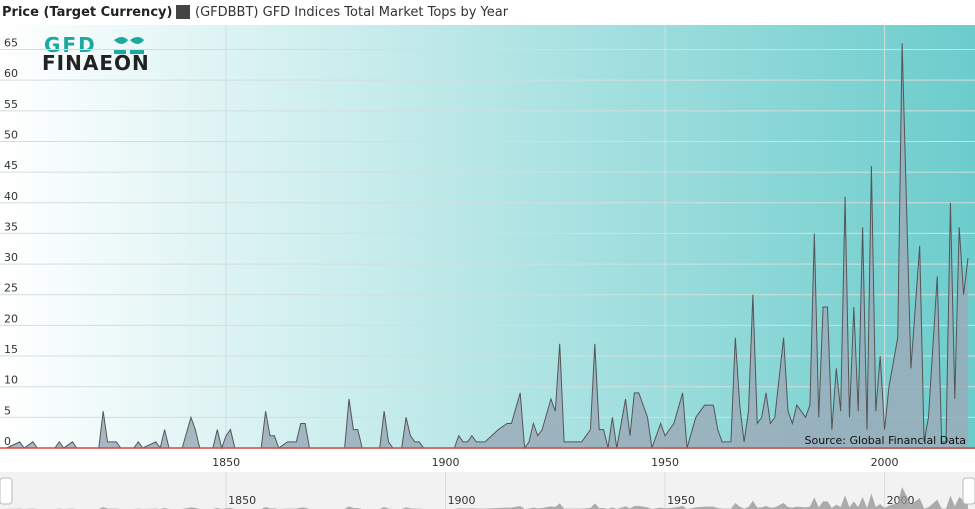 Image resolution: width=975 pixels, height=509 pixels. What do you see at coordinates (129, 45) in the screenshot?
I see `logo-leaves` at bounding box center [129, 45].